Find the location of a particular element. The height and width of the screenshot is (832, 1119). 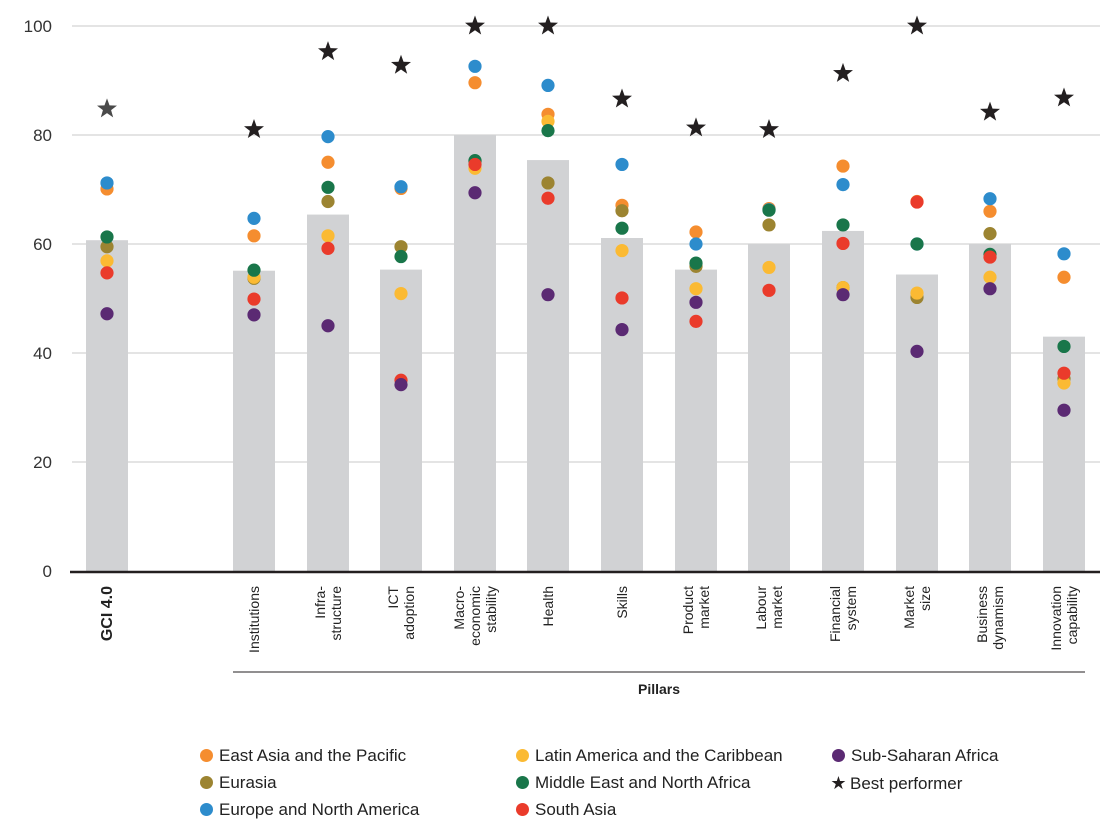

x-tick-label-line: system is located at coordinates (851, 608).